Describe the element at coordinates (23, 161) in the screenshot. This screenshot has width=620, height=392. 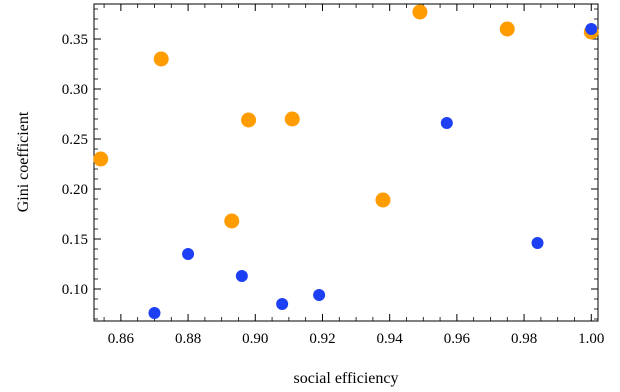
I see `y-axis-title: Gini coefficient` at that location.